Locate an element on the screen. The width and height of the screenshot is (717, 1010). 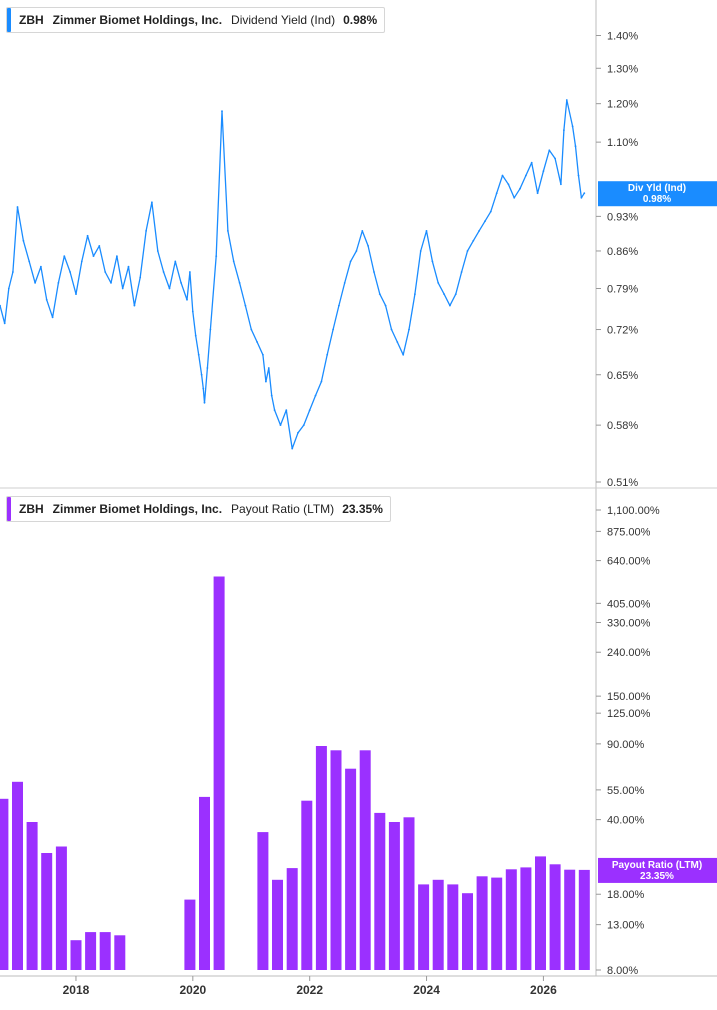
time-axis-tick-label: 2018 is located at coordinates (76, 990).